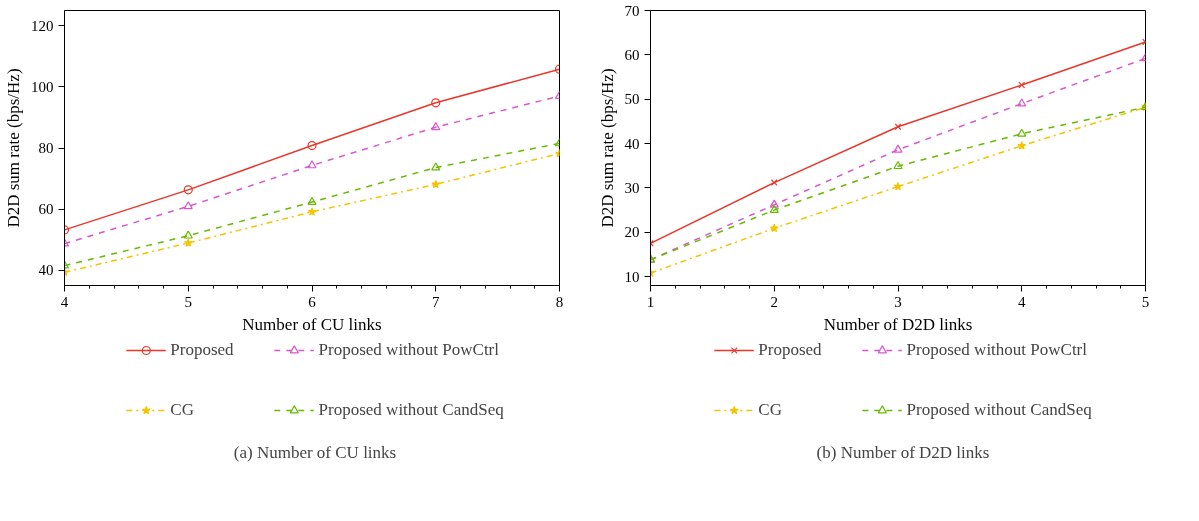 The width and height of the screenshot is (1199, 521). I want to click on text: (b) Number of D2D links, so click(903, 452).